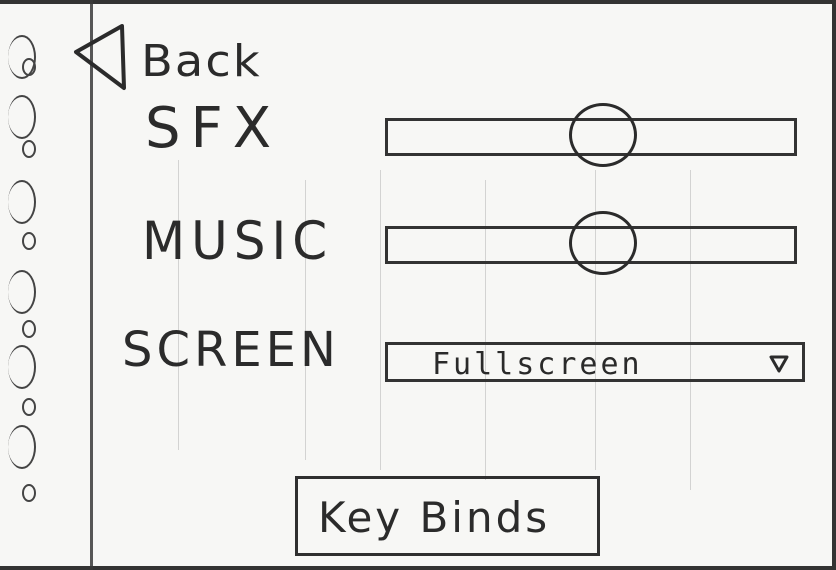 The width and height of the screenshot is (836, 570). Describe the element at coordinates (537, 364) in the screenshot. I see `screen-mode-value: Fullscreen` at that location.